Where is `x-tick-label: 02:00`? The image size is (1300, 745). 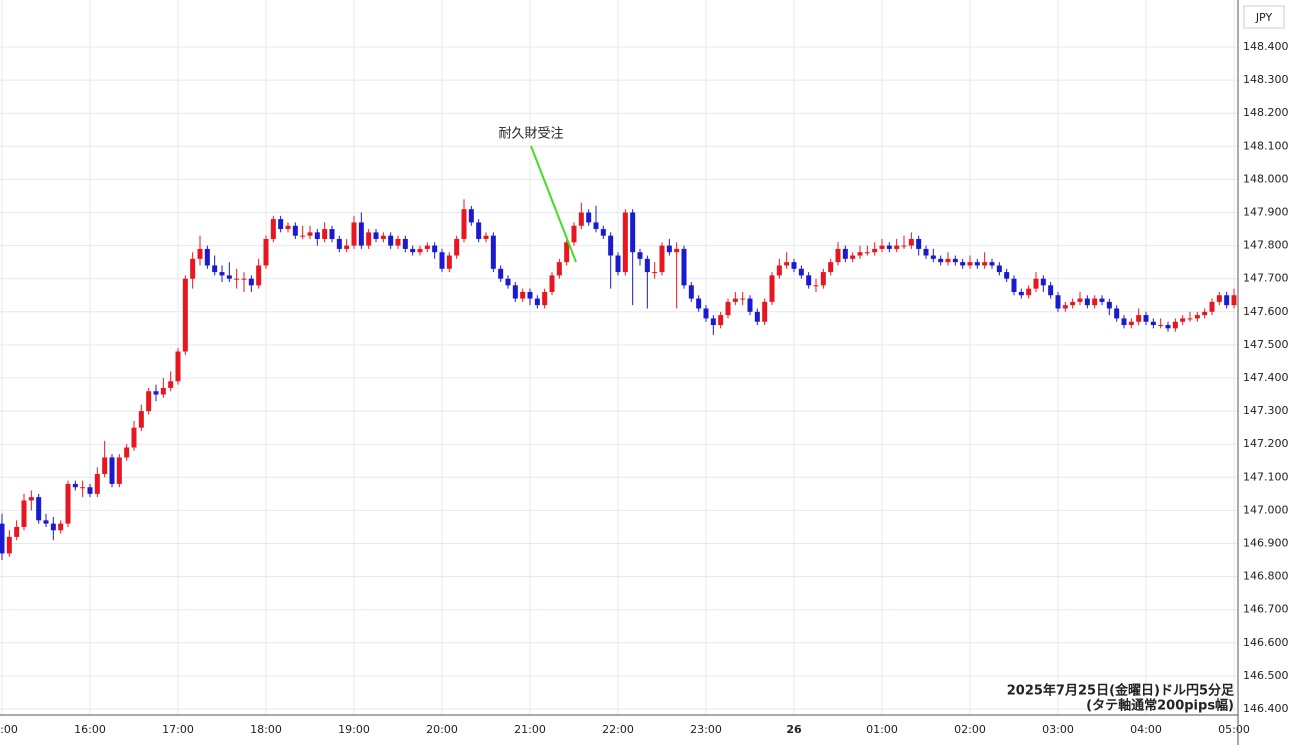
x-tick-label: 02:00 is located at coordinates (970, 729).